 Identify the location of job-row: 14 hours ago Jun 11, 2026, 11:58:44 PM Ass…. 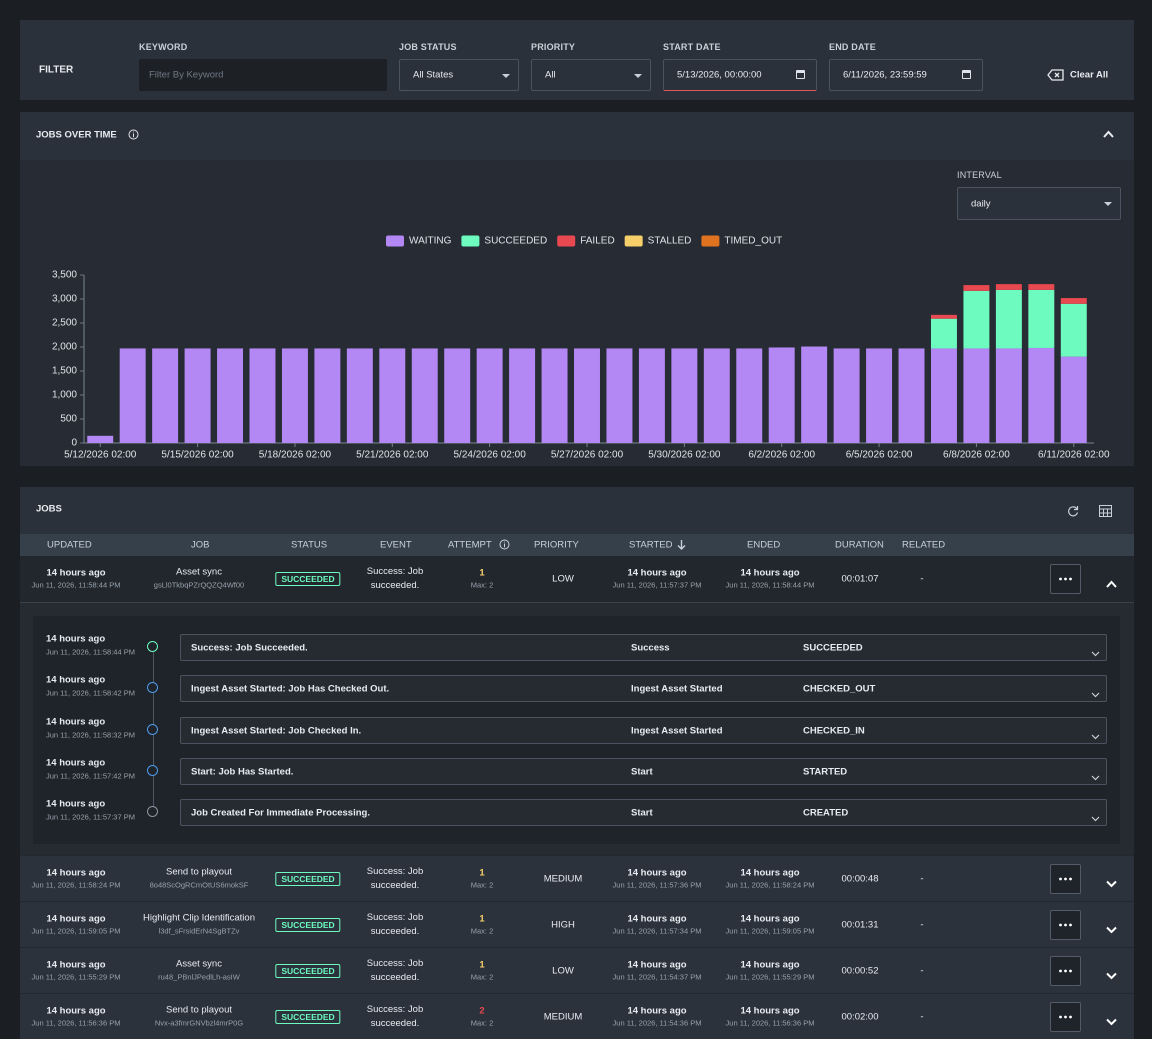
(577, 579).